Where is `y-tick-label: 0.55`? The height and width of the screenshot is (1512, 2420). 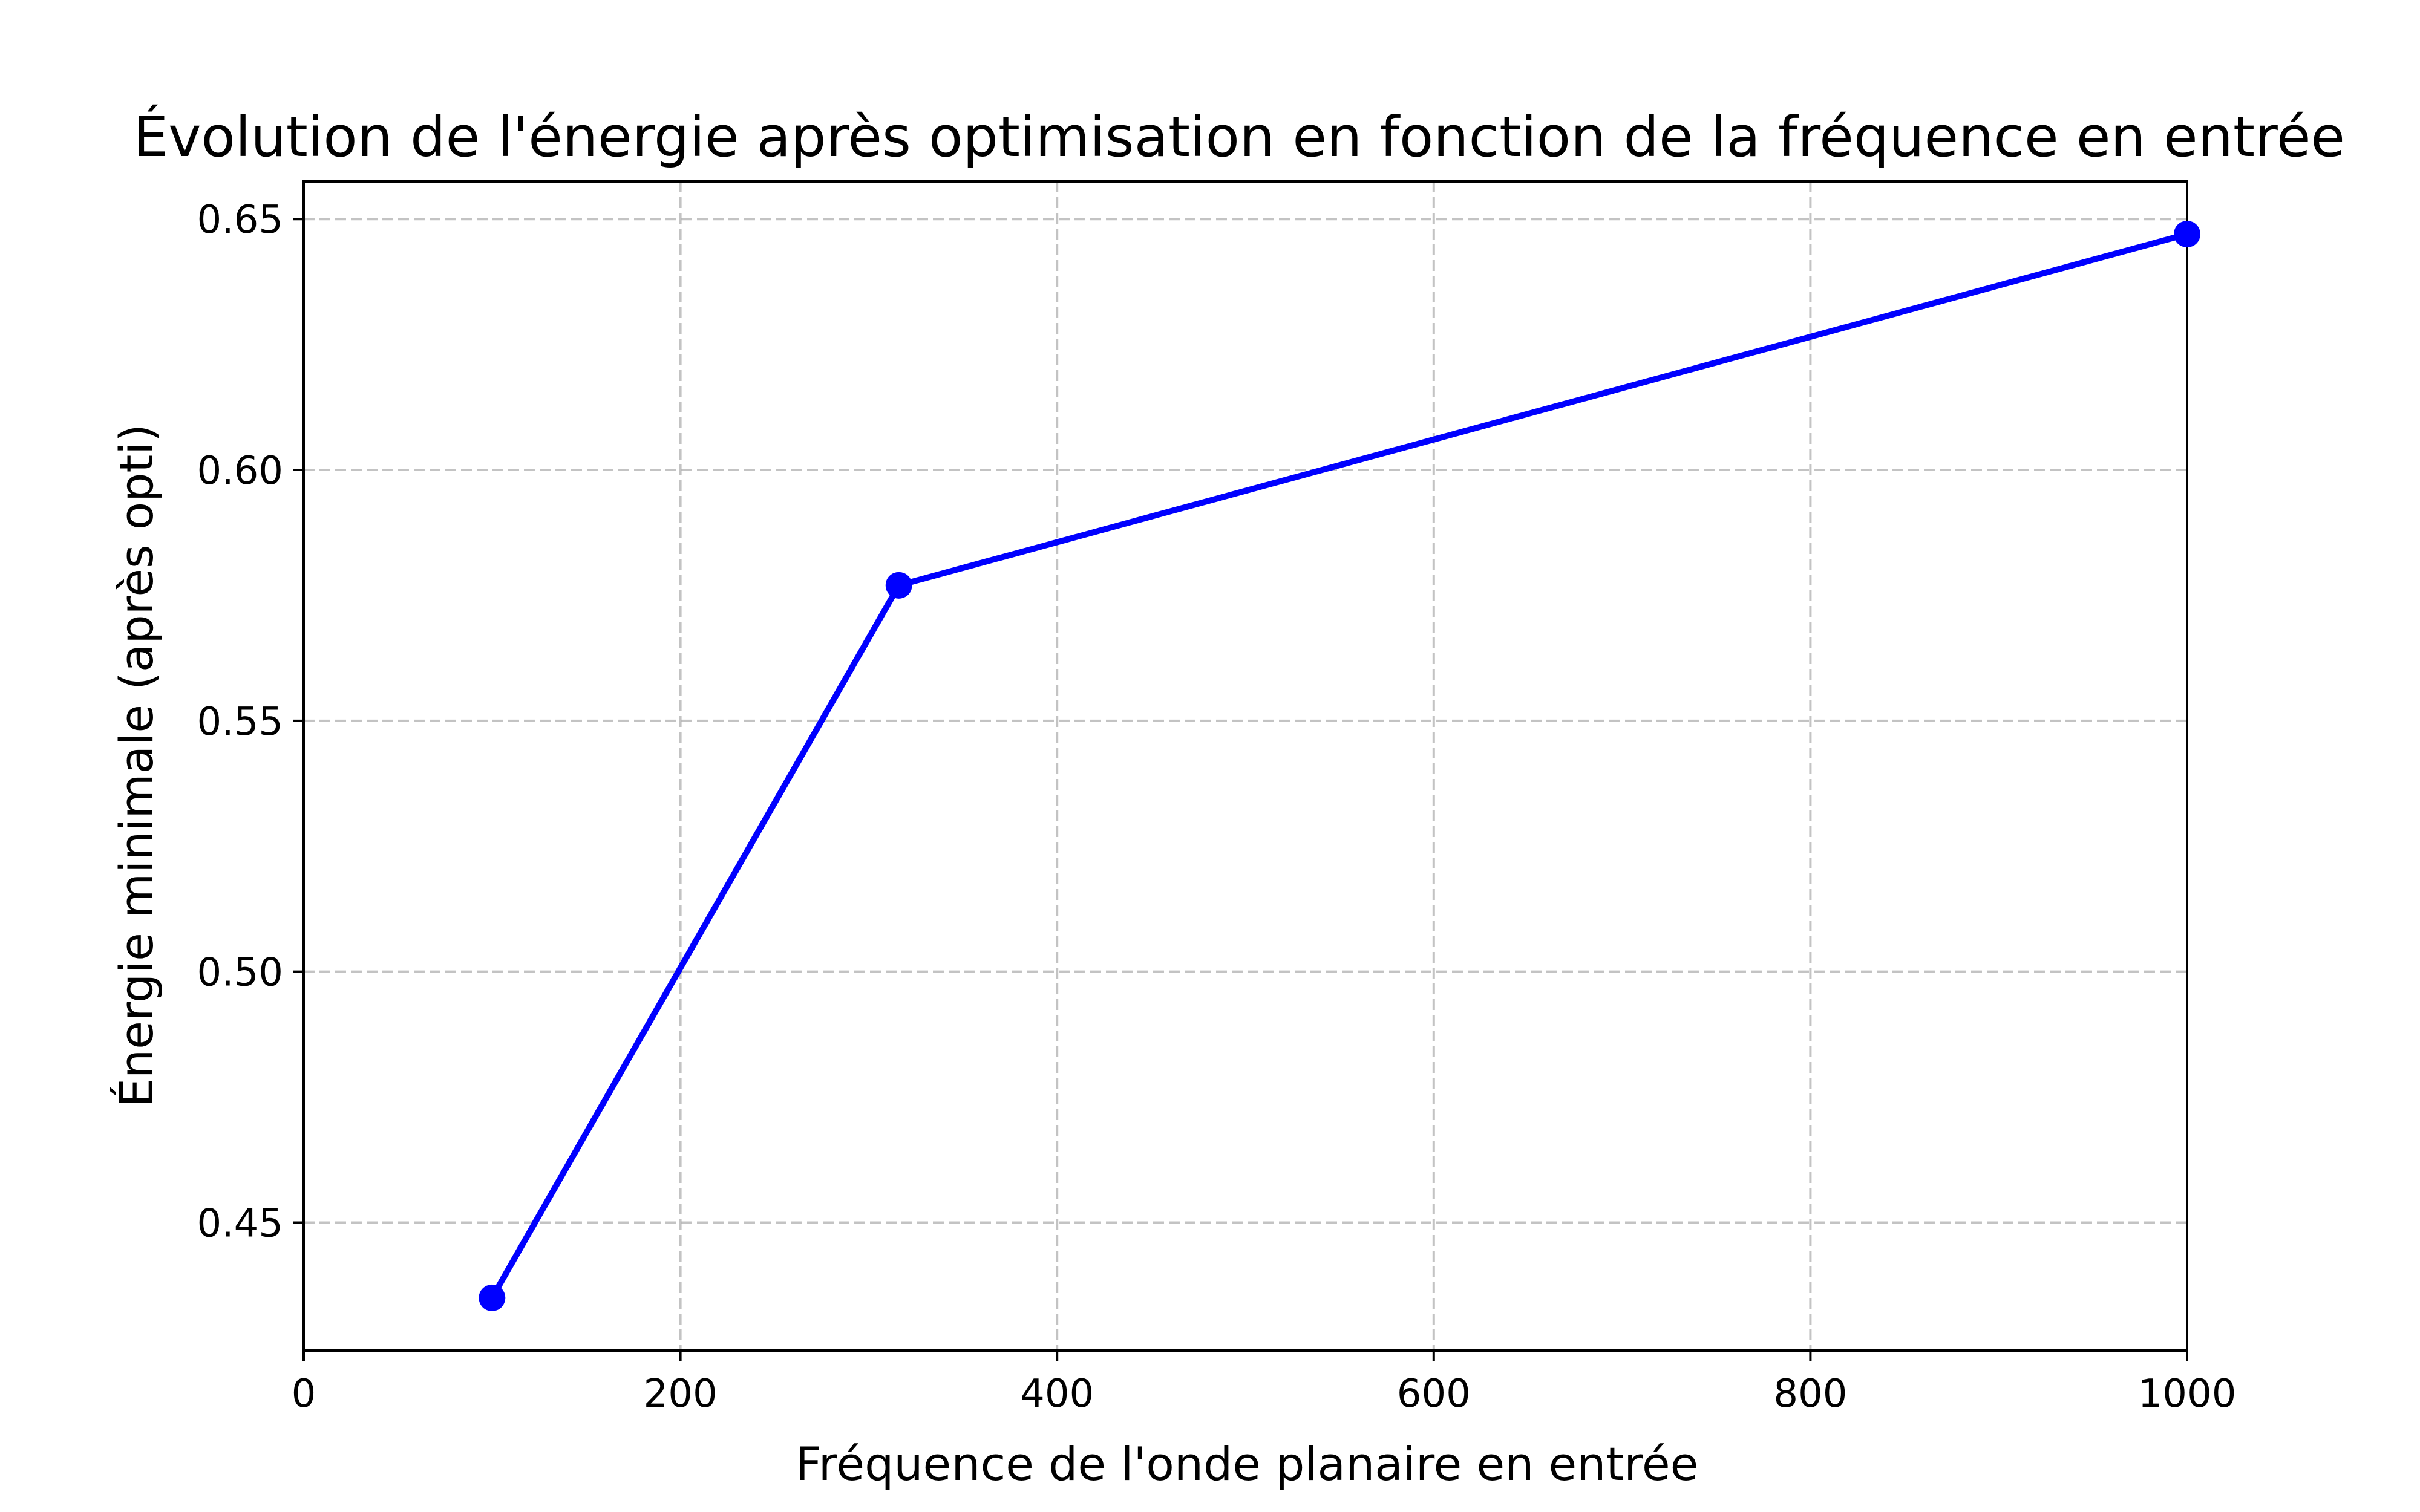 y-tick-label: 0.55 is located at coordinates (240, 722).